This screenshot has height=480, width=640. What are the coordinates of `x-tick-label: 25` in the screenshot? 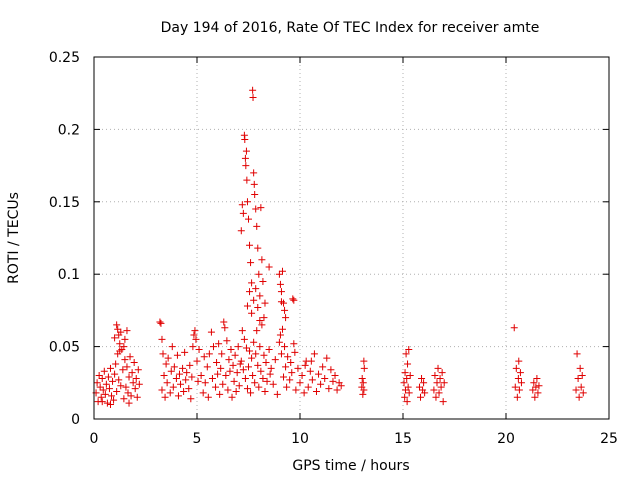 It's located at (609, 439).